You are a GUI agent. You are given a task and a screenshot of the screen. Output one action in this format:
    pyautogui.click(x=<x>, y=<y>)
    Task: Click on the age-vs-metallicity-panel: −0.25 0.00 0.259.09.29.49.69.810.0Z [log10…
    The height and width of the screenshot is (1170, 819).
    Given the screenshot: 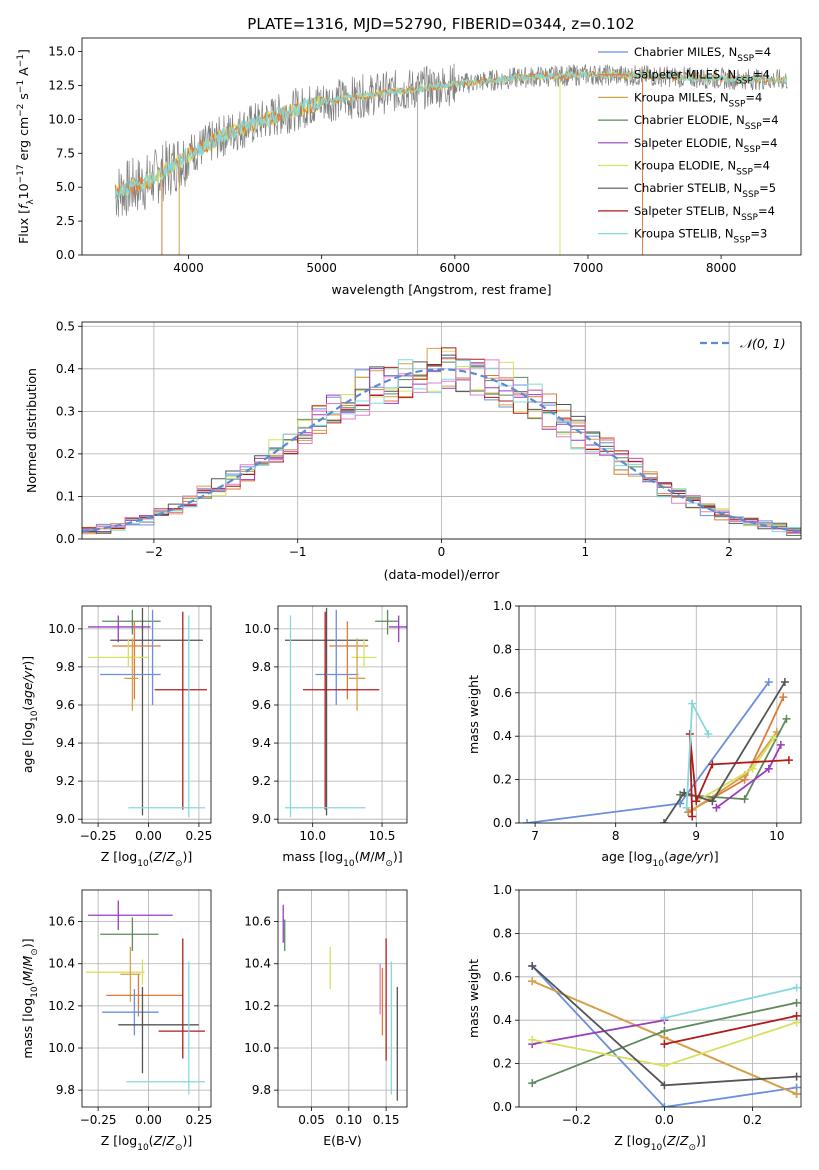 What is the action you would take?
    pyautogui.click(x=116, y=737)
    